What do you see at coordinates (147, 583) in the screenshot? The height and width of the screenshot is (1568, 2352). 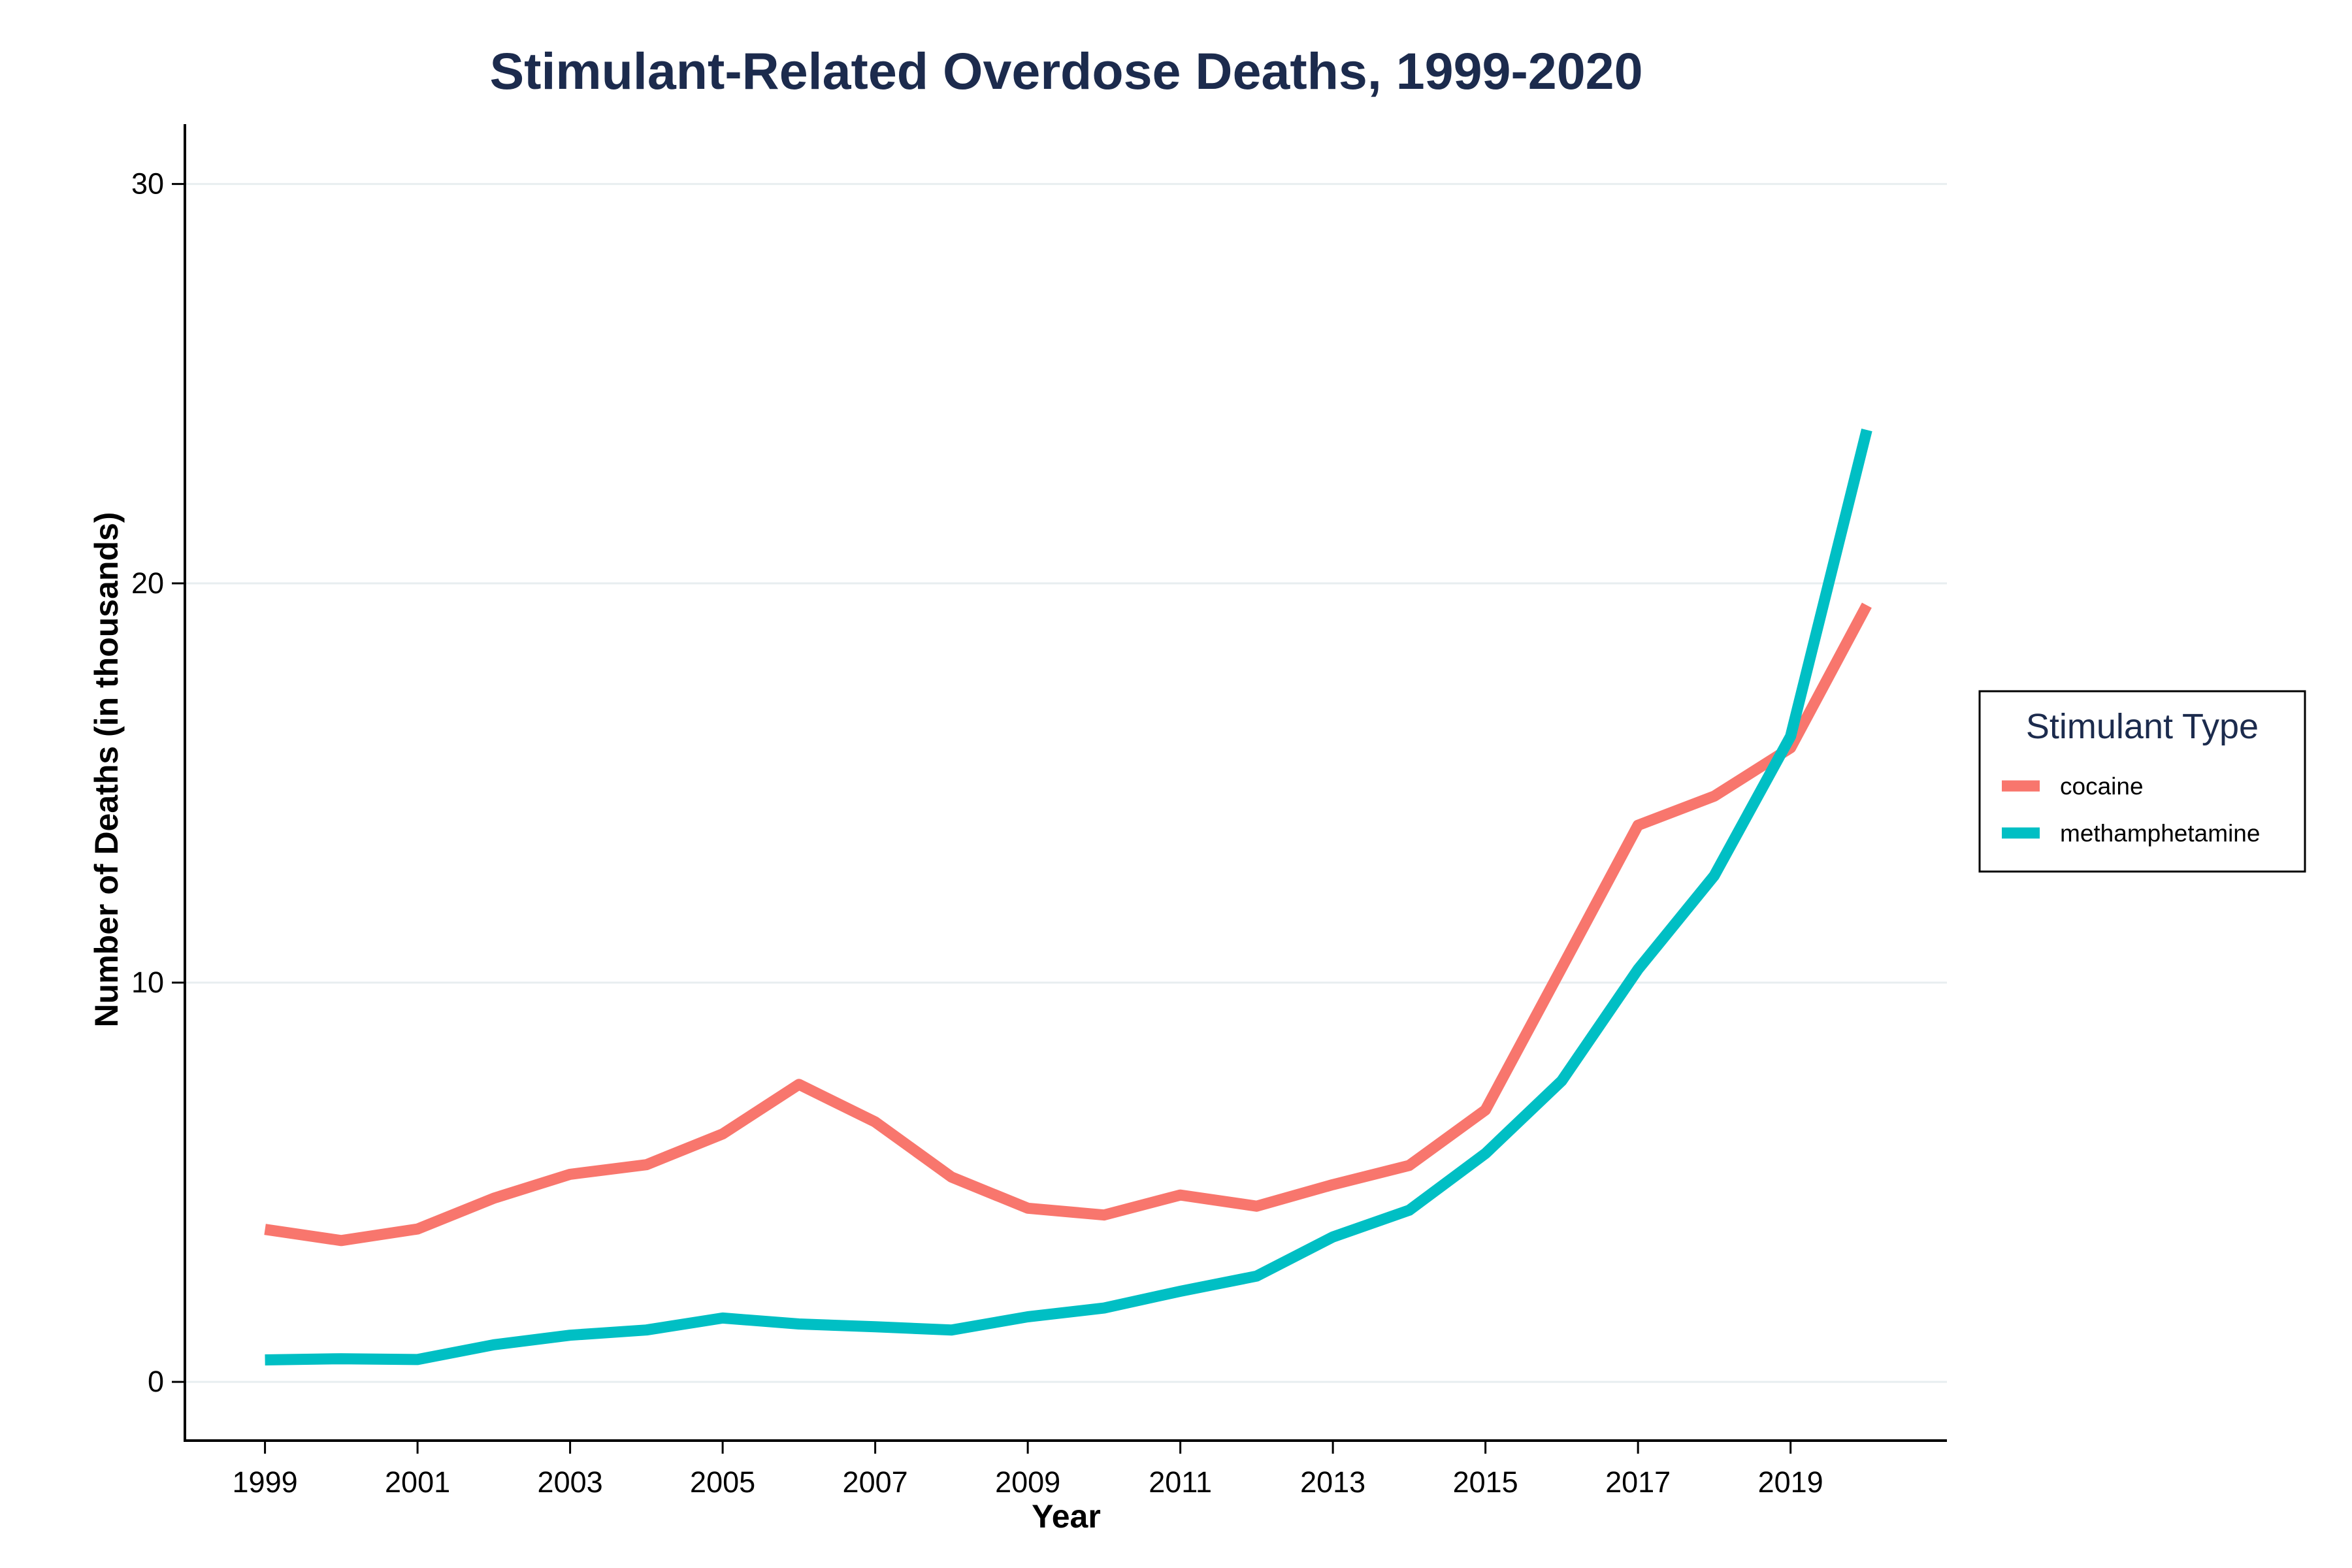 I see `y-tick-label: 20` at bounding box center [147, 583].